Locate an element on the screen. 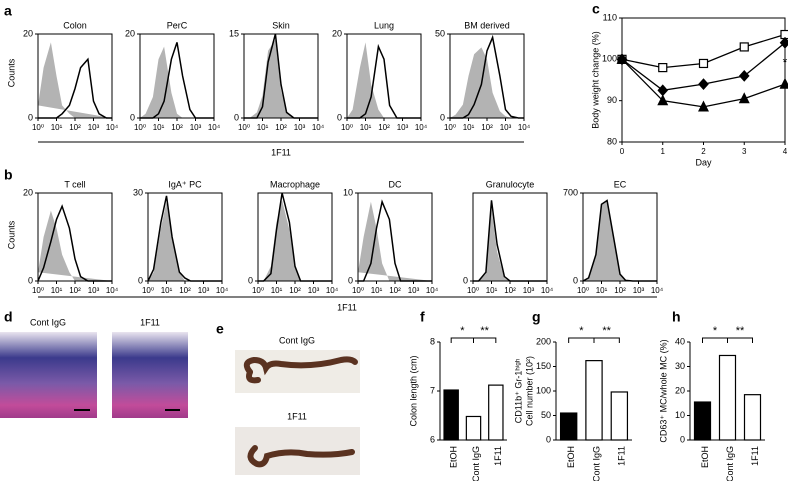 This screenshot has width=788, height=481. histology-image is located at coordinates (150, 375).